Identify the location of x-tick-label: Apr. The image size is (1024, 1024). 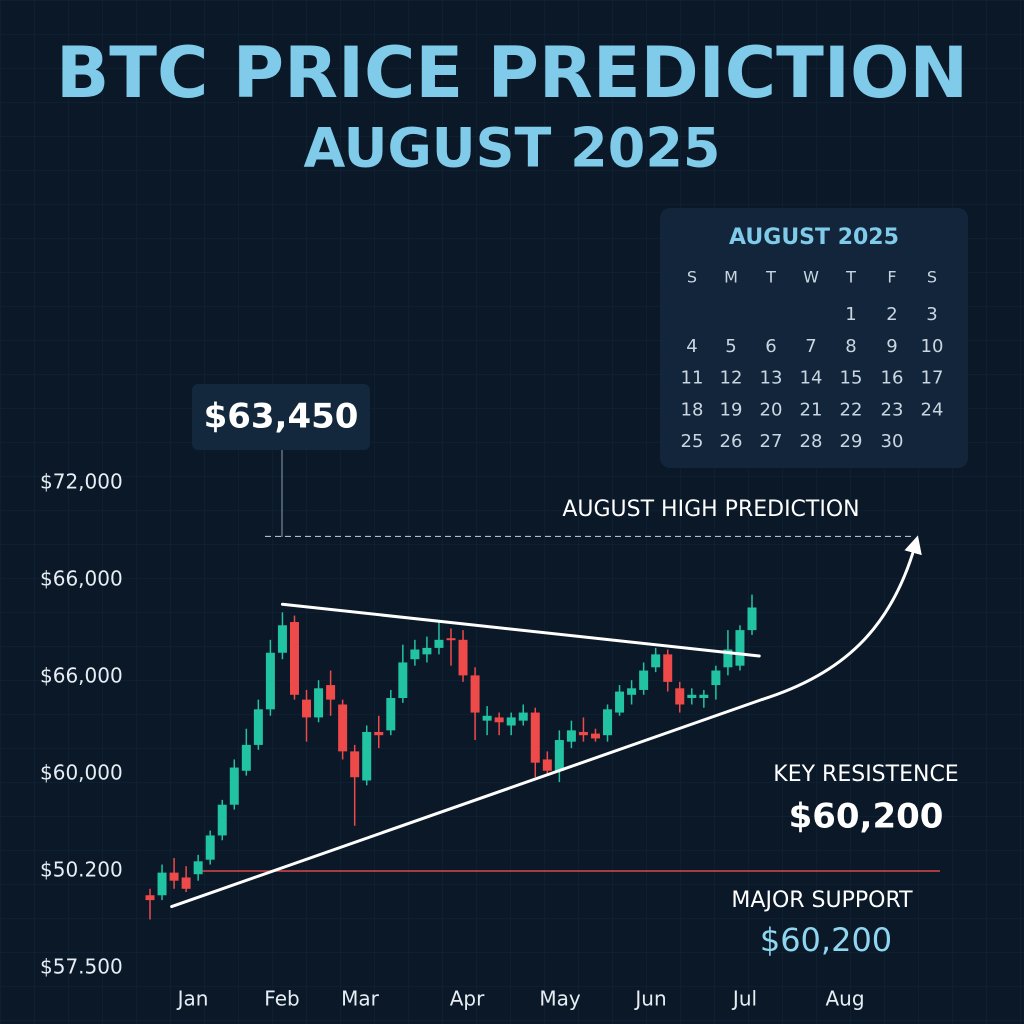
(467, 999).